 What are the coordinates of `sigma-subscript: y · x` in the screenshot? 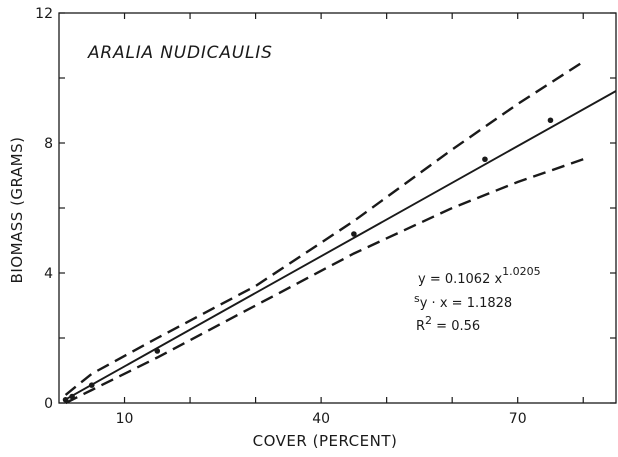 It's located at (434, 303).